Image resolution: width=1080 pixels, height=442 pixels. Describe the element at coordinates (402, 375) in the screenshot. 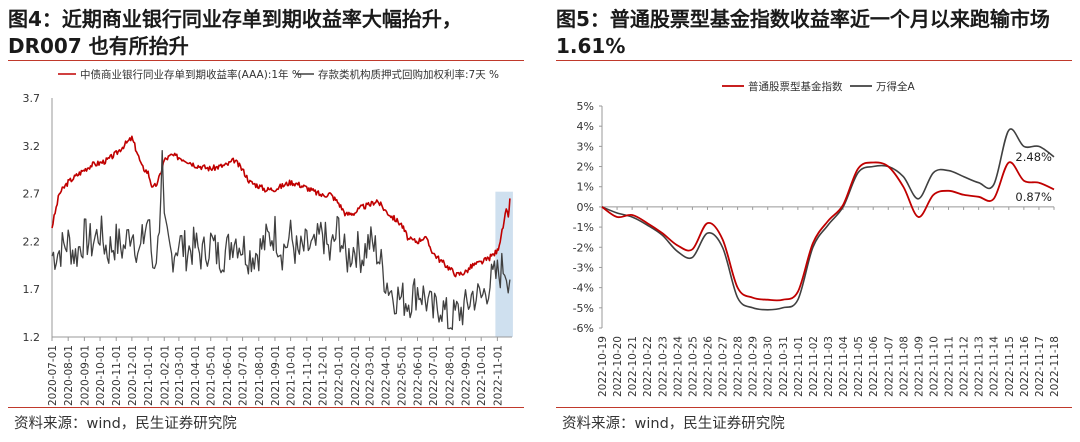

I see `x-tick-label: 2022-05-01` at that location.